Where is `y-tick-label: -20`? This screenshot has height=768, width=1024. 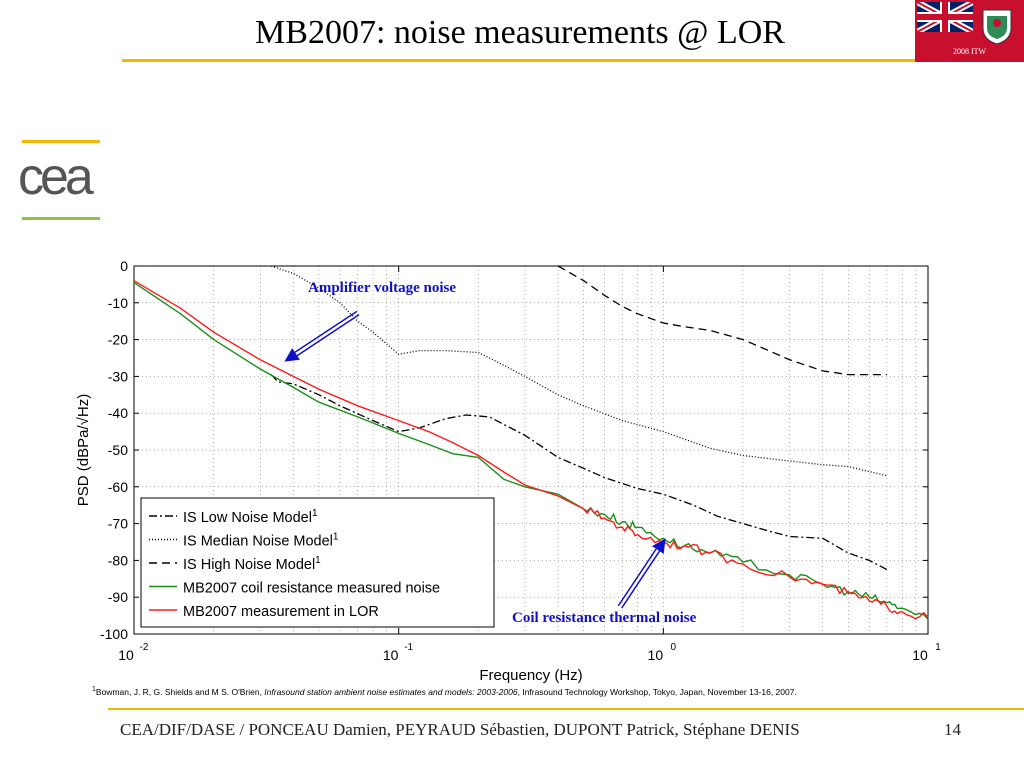 y-tick-label: -20 is located at coordinates (118, 340).